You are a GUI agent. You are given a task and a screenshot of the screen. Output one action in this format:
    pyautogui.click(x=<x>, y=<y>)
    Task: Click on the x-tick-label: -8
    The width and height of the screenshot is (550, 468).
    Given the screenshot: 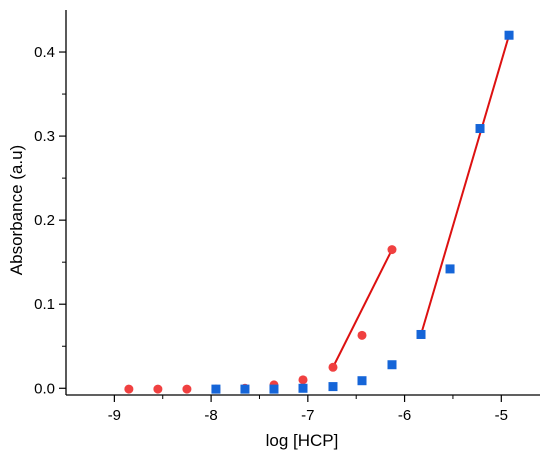 What is the action you would take?
    pyautogui.click(x=210, y=415)
    